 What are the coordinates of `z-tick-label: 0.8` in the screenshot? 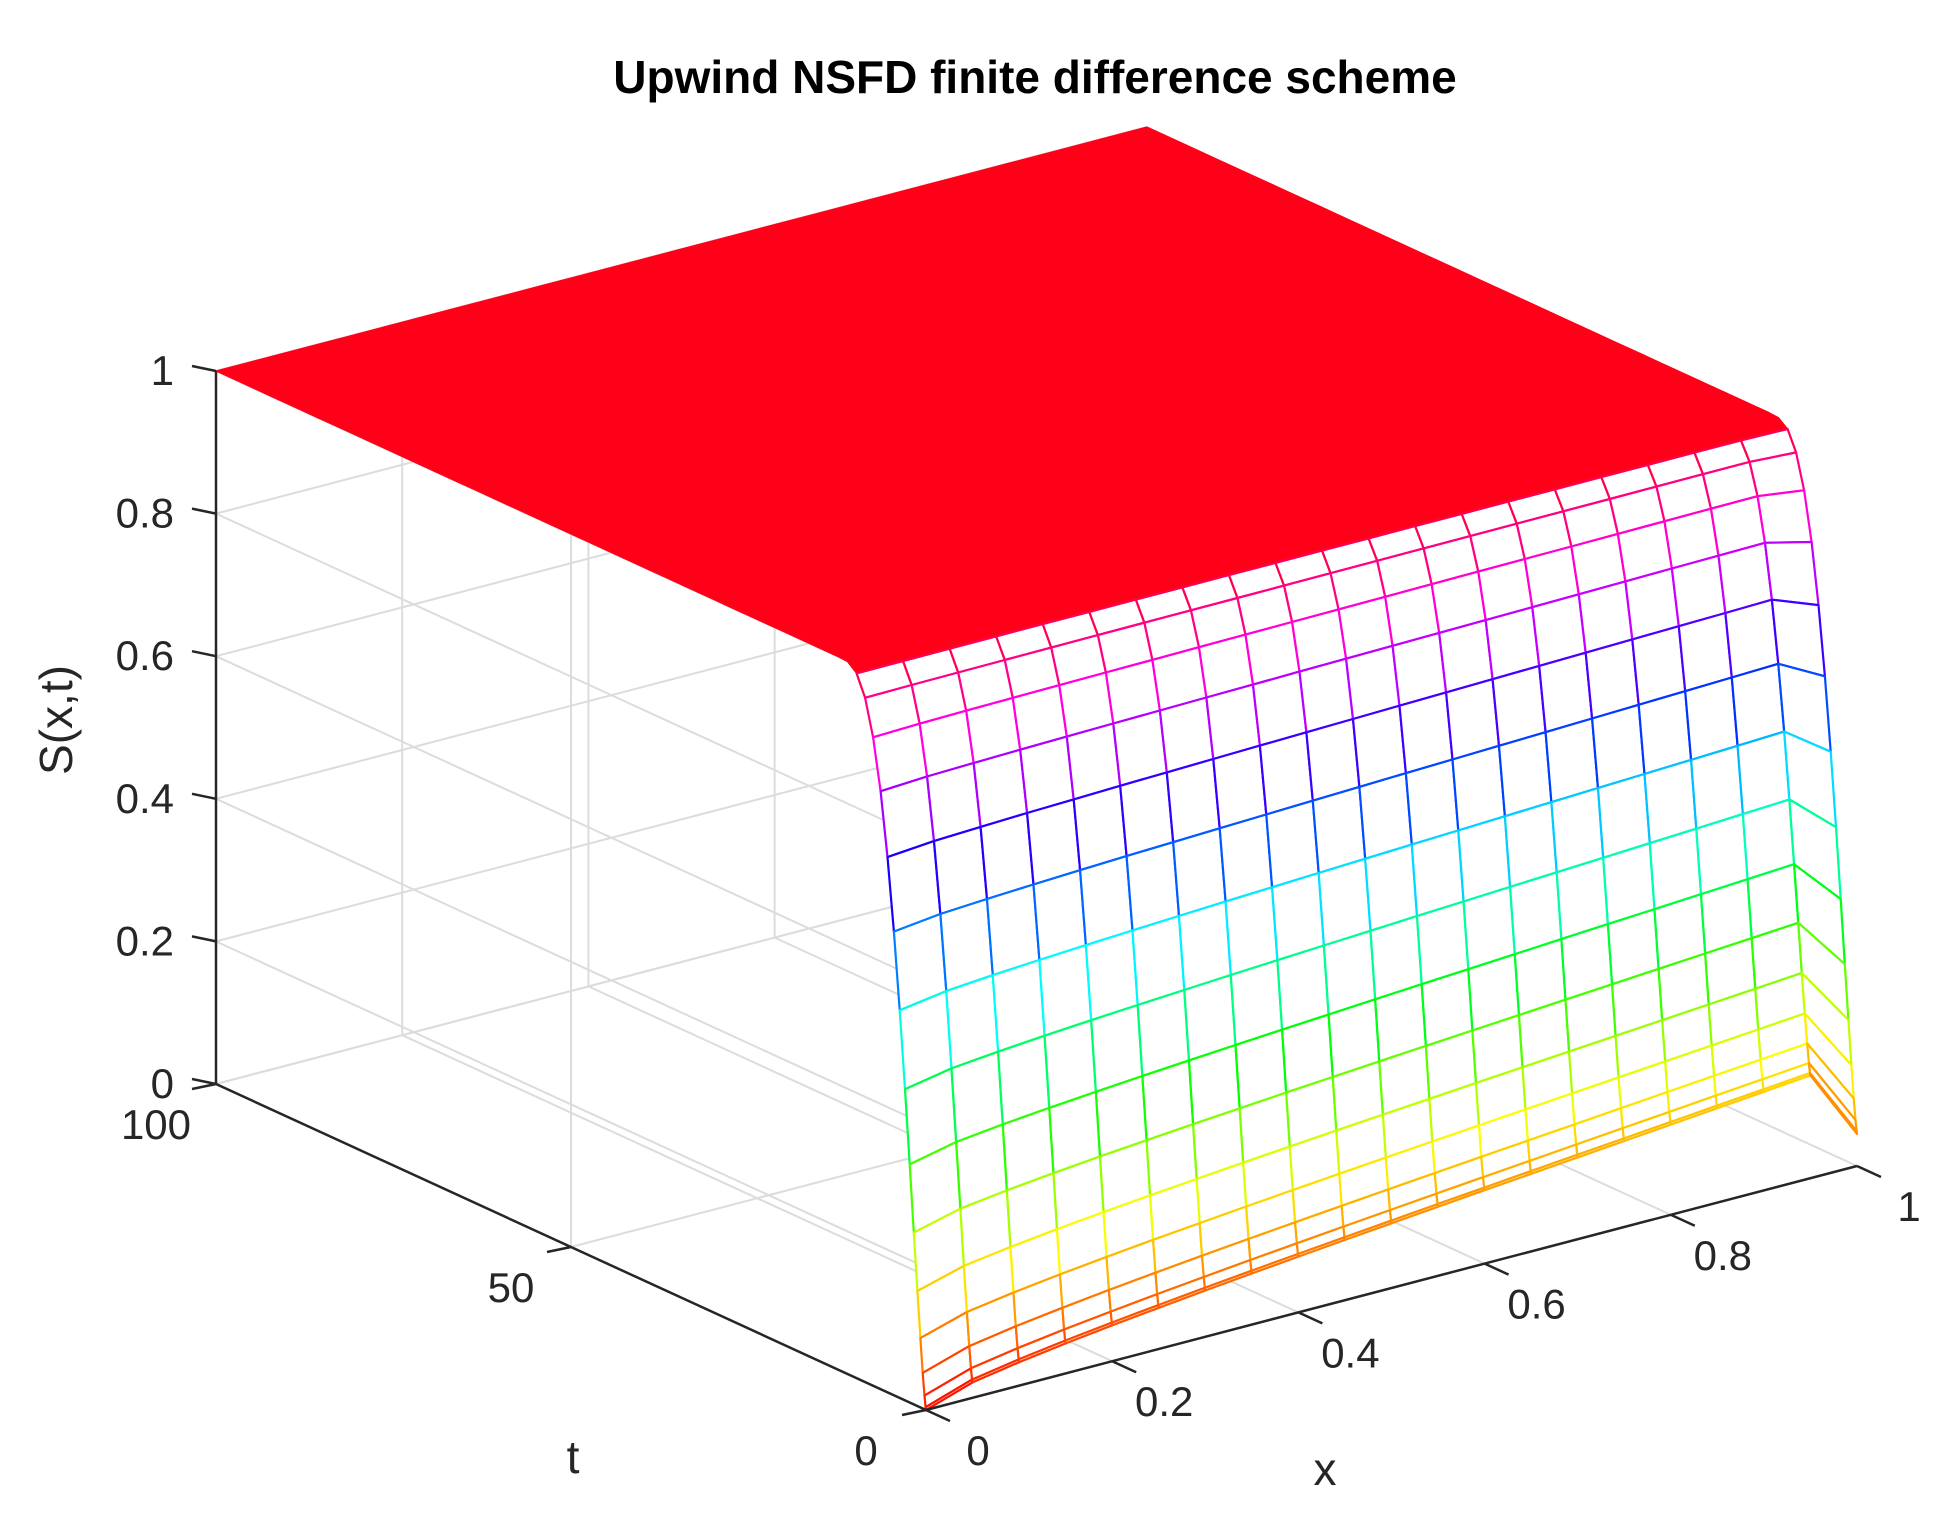 It's located at (145, 513).